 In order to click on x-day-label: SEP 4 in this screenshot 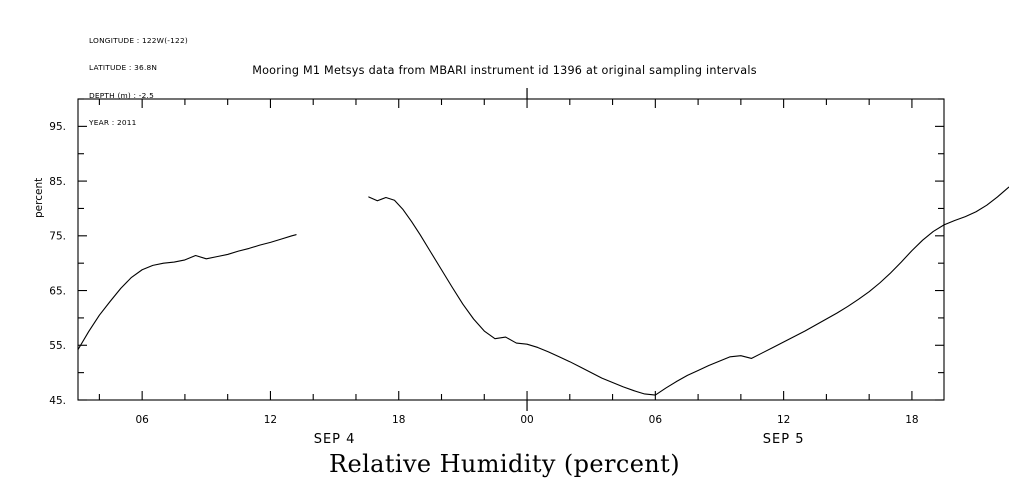, I will do `click(335, 439)`.